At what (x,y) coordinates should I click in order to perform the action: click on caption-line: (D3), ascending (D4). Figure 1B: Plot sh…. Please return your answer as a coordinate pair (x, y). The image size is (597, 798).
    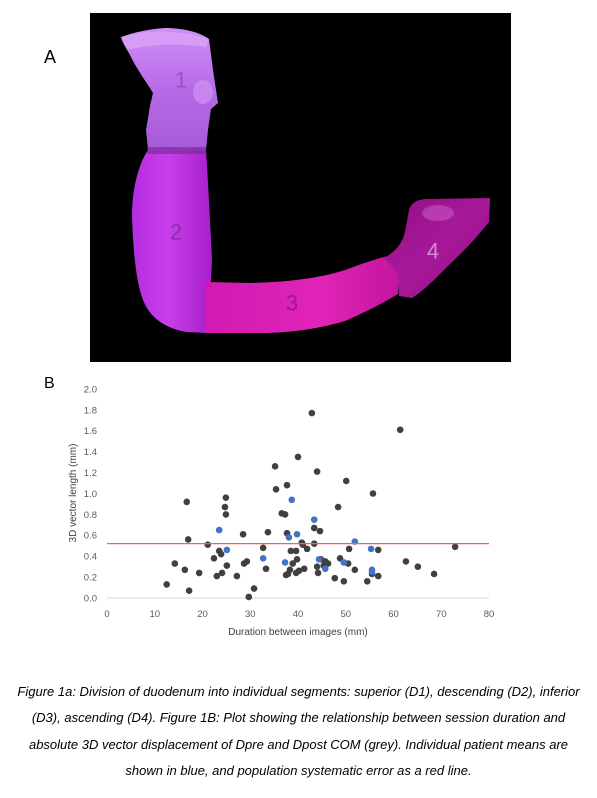
    Looking at the image, I should click on (298, 718).